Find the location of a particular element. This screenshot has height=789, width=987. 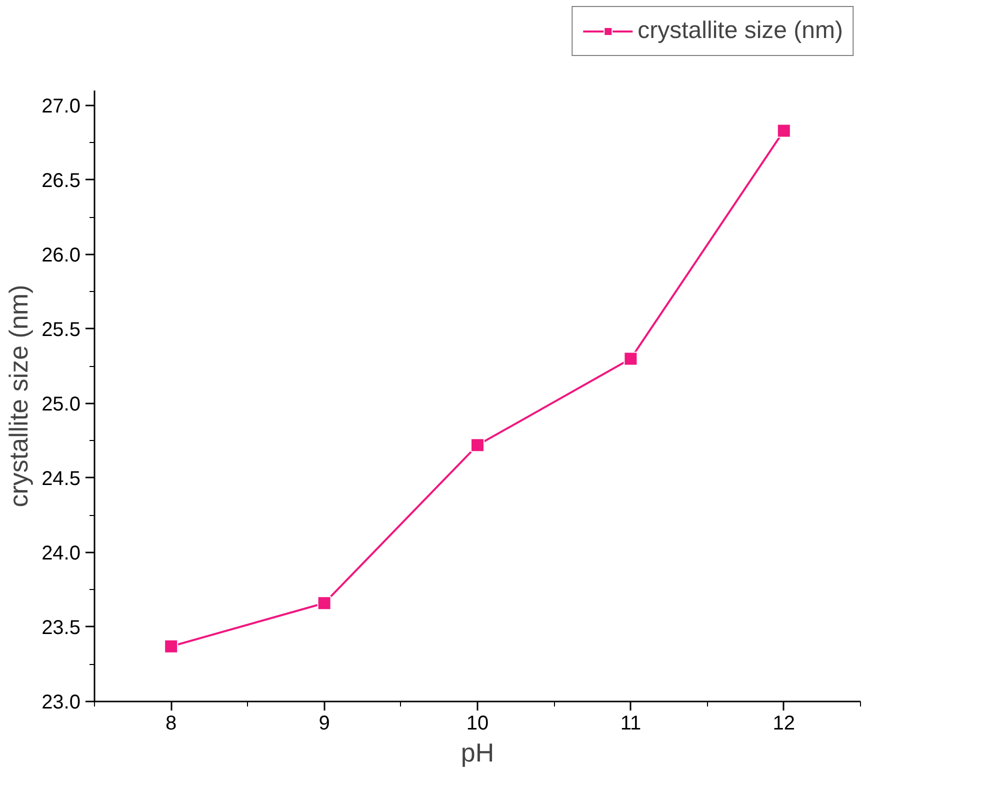

x-axis-title: pH is located at coordinates (477, 753).